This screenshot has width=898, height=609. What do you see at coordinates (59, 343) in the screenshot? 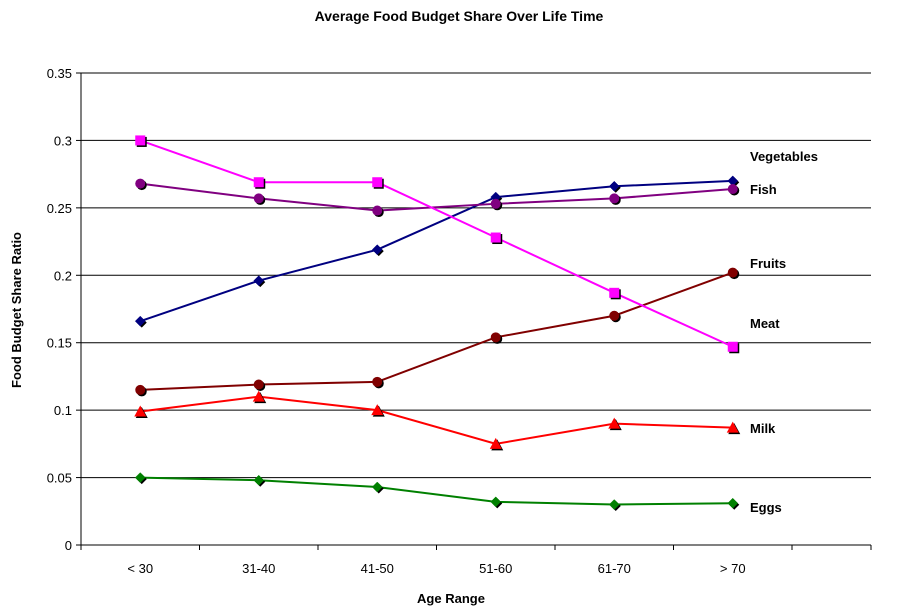
I see `y-tick-label: 0.15` at bounding box center [59, 343].